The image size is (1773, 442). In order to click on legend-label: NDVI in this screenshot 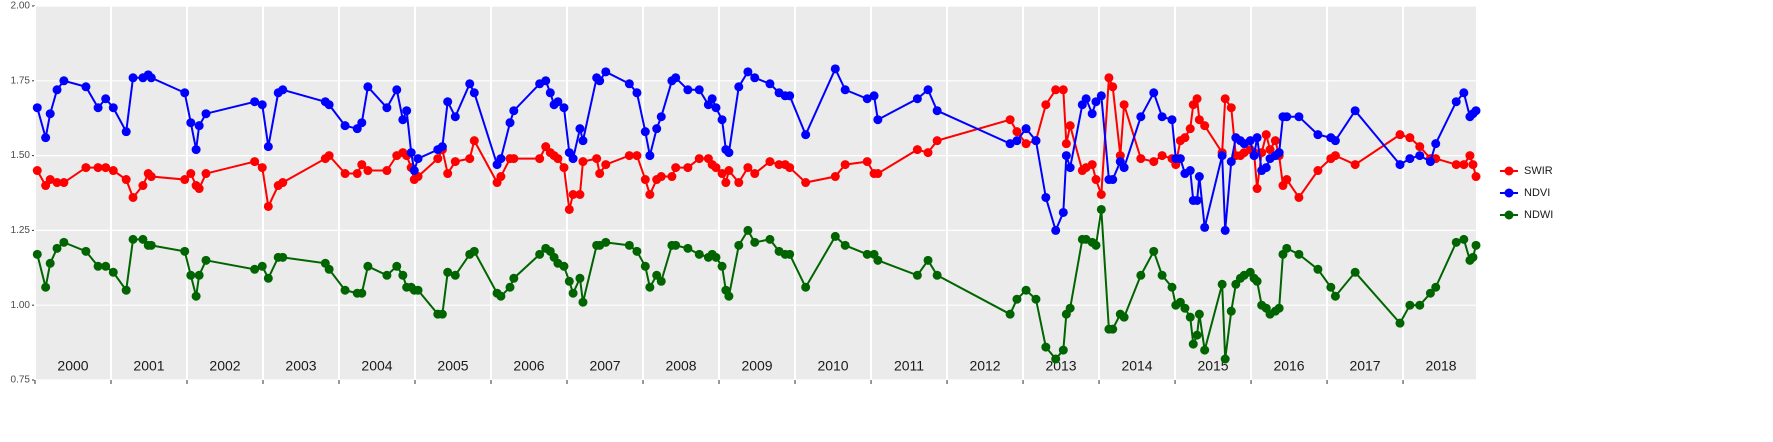, I will do `click(1537, 193)`.